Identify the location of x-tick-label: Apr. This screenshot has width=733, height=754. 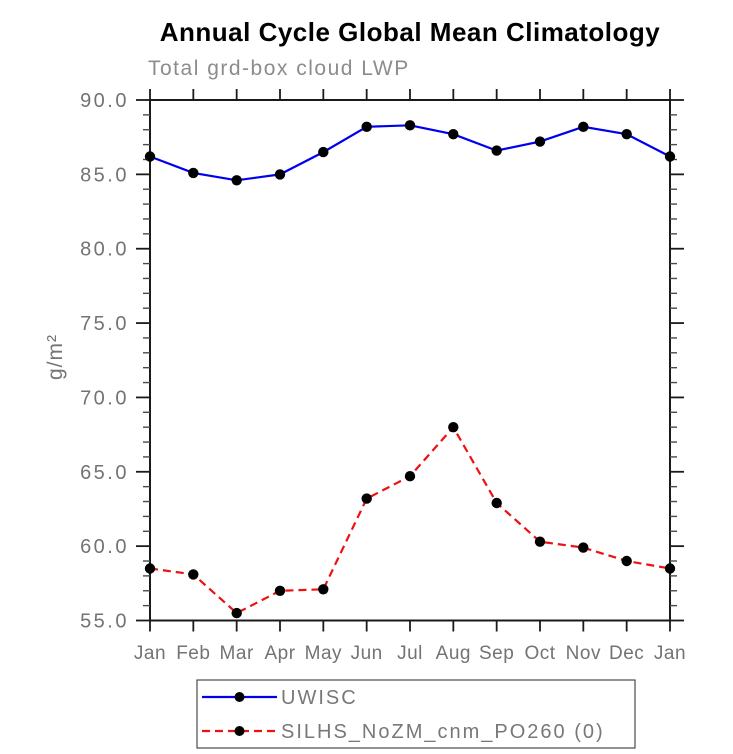
(279, 653).